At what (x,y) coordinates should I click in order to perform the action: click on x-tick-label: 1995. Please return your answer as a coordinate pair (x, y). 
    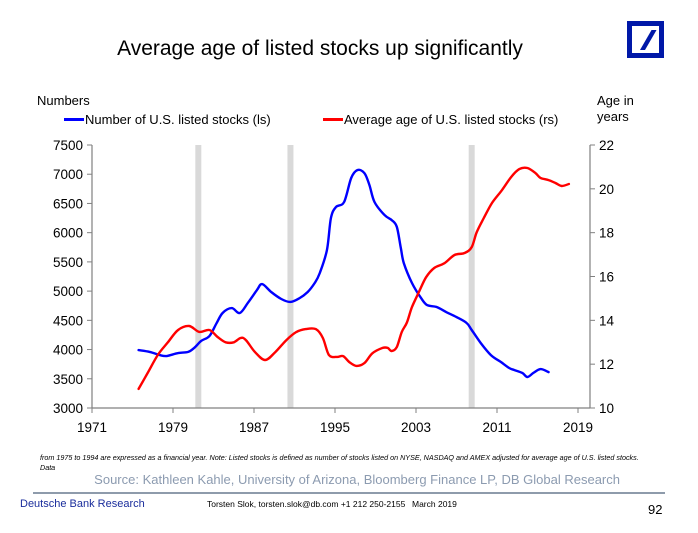
    Looking at the image, I should click on (335, 427).